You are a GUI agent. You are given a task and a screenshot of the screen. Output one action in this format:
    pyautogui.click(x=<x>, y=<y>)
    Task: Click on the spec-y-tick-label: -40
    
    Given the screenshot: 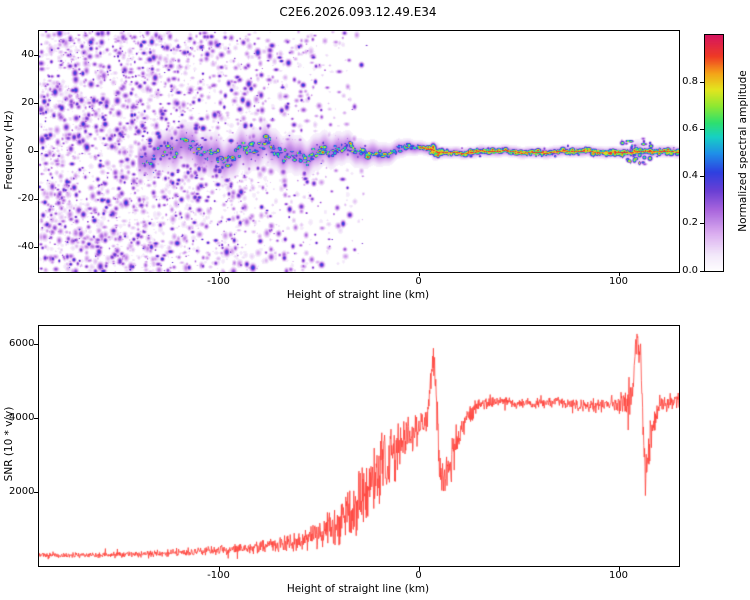 What is the action you would take?
    pyautogui.click(x=25, y=247)
    